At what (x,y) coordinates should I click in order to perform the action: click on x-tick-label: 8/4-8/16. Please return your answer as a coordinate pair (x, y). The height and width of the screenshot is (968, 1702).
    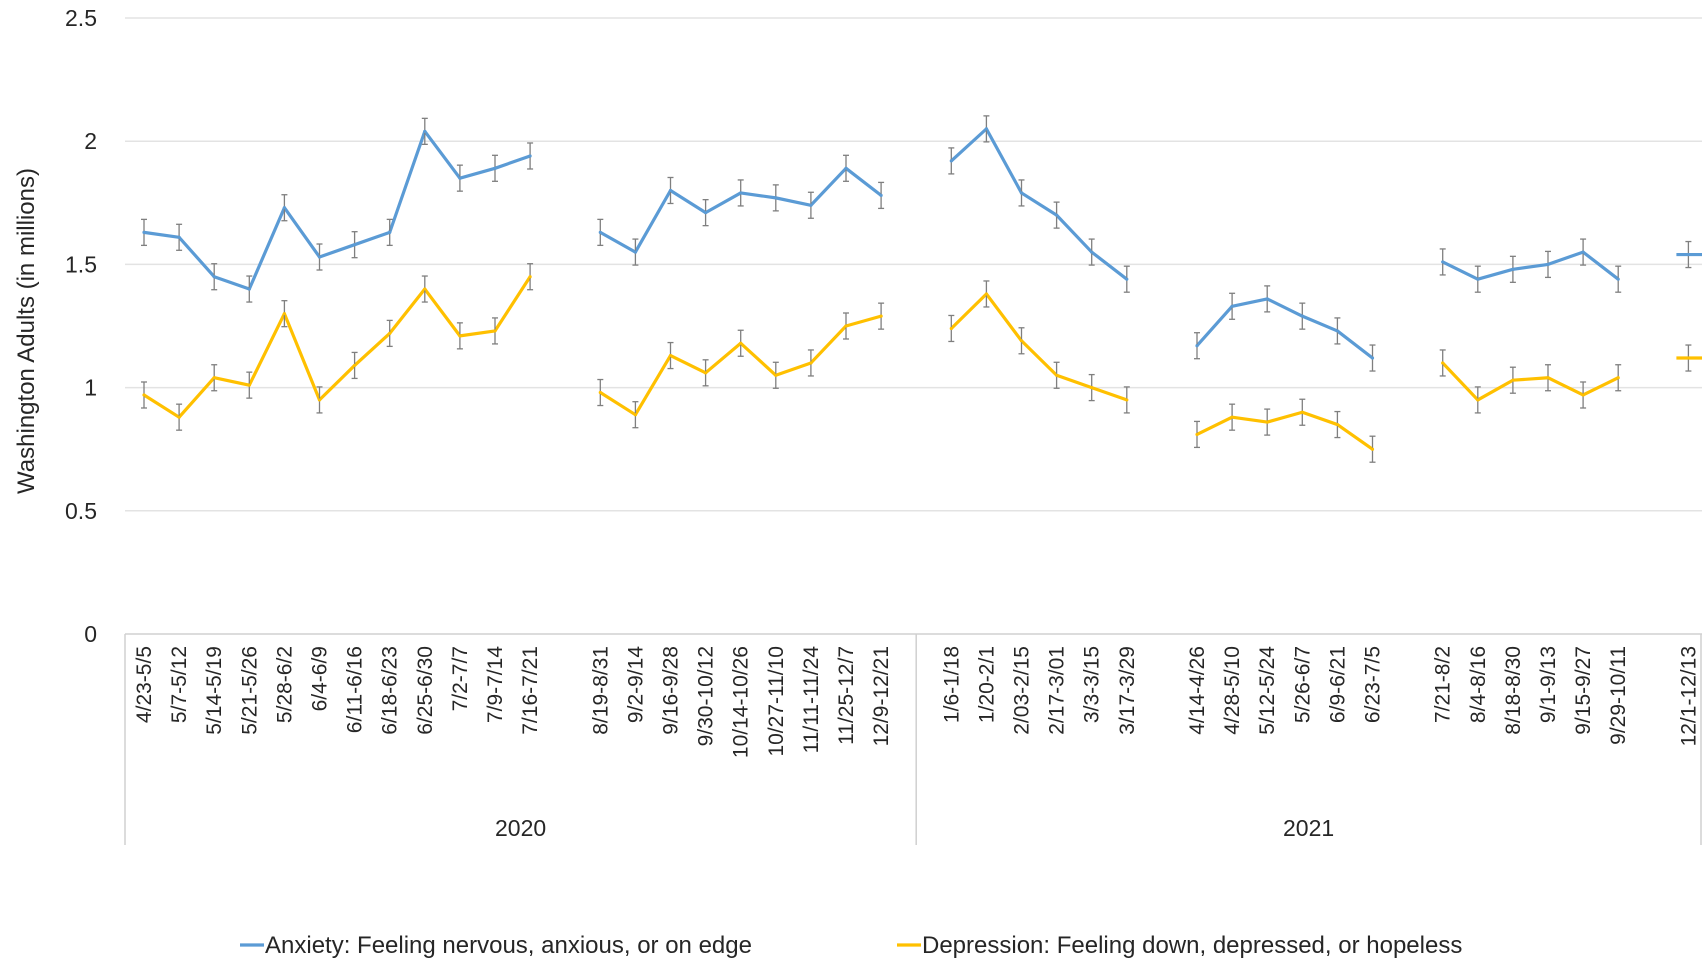
    Looking at the image, I should click on (1478, 684).